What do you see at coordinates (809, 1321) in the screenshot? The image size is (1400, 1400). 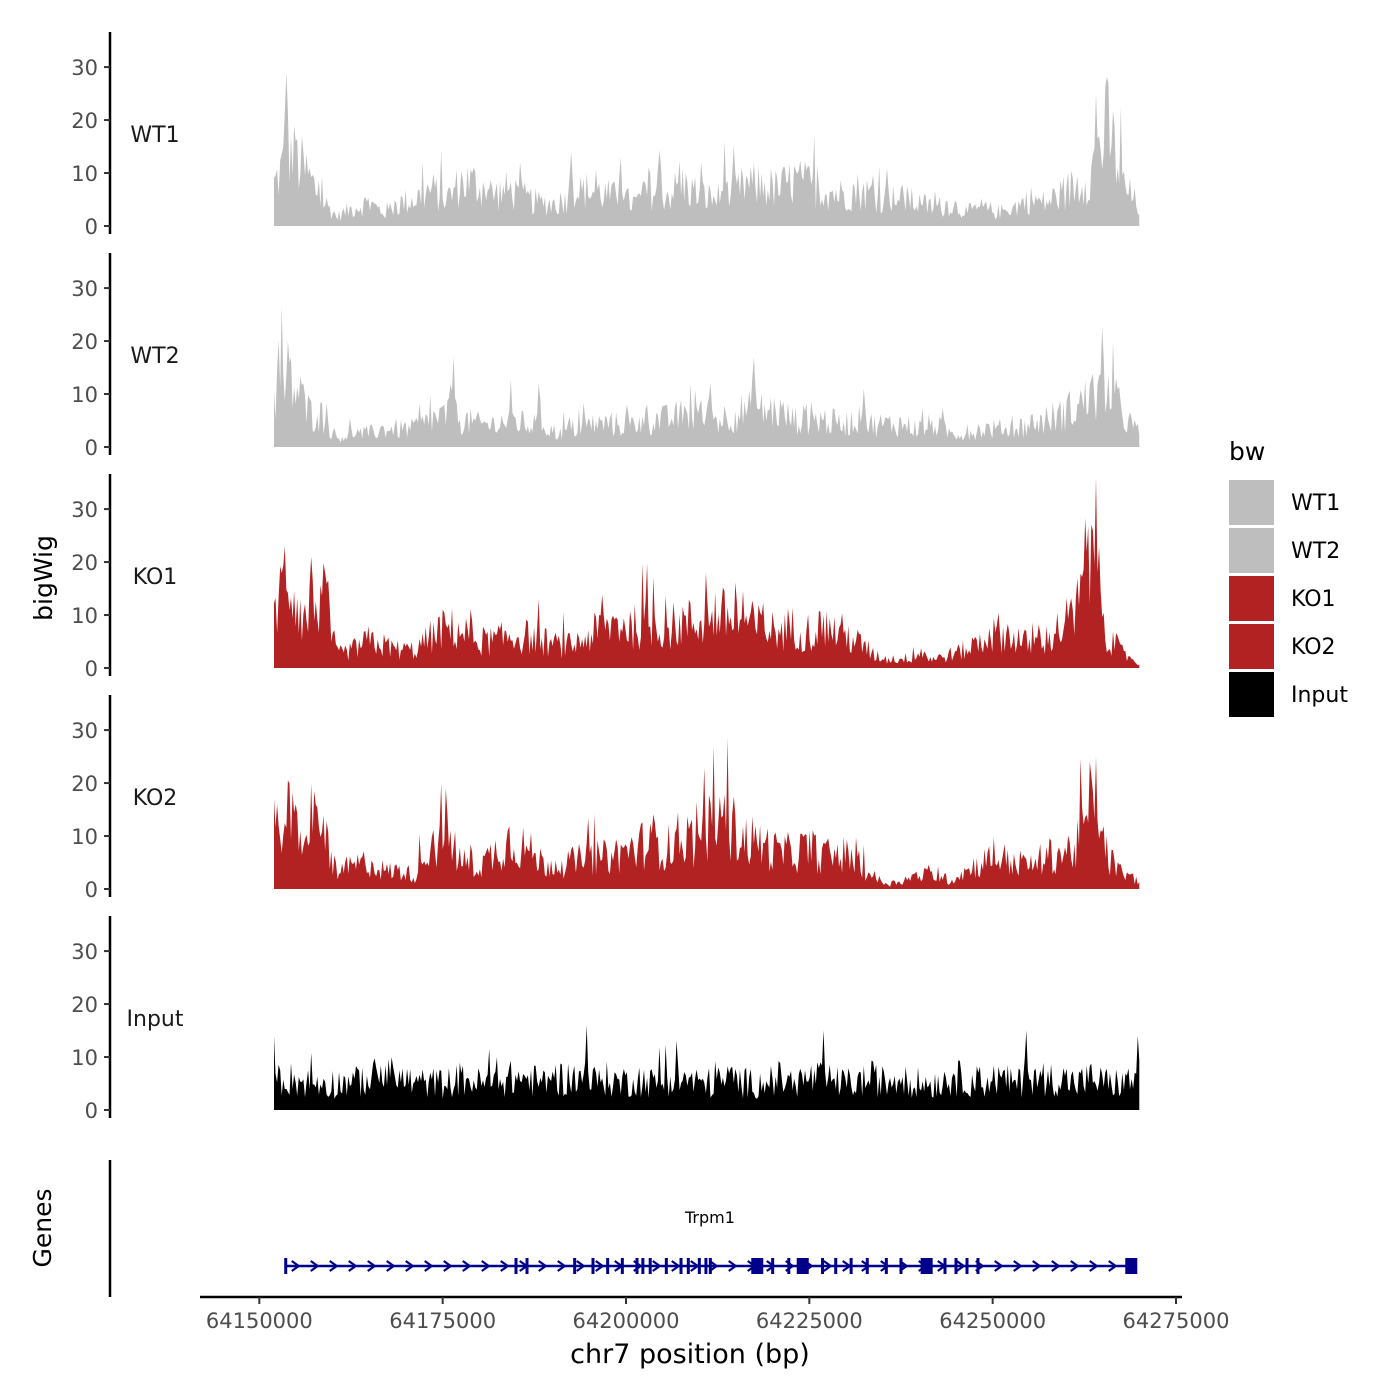 I see `x-tick-label: 64225000` at bounding box center [809, 1321].